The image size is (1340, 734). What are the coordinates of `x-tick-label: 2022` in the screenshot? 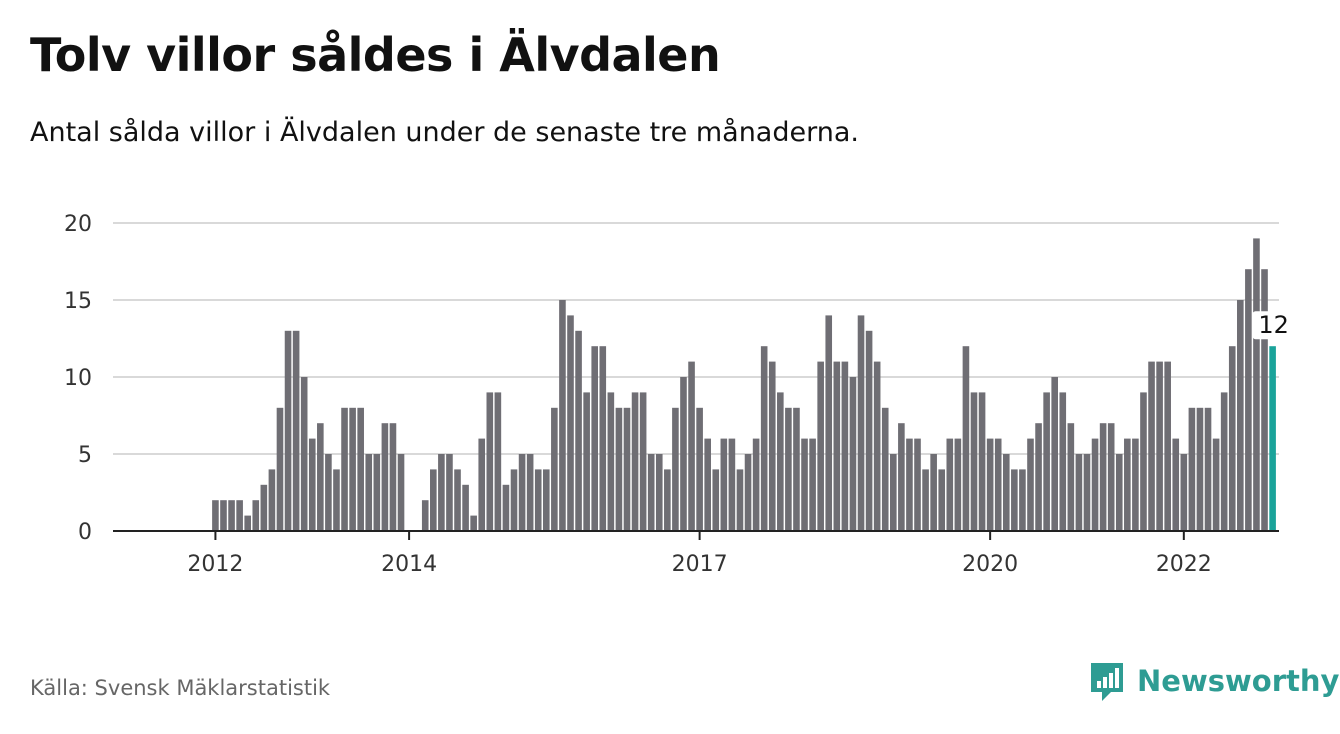 It's located at (1184, 564).